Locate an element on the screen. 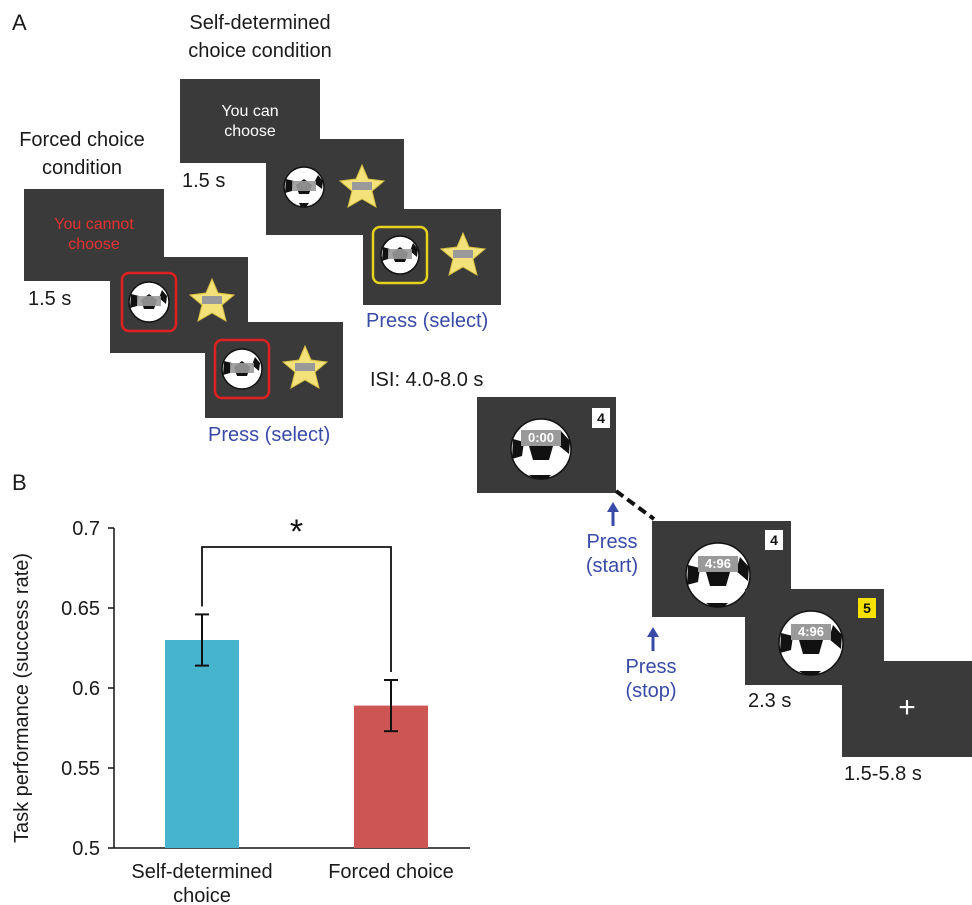  selection-highlight is located at coordinates (400, 255).